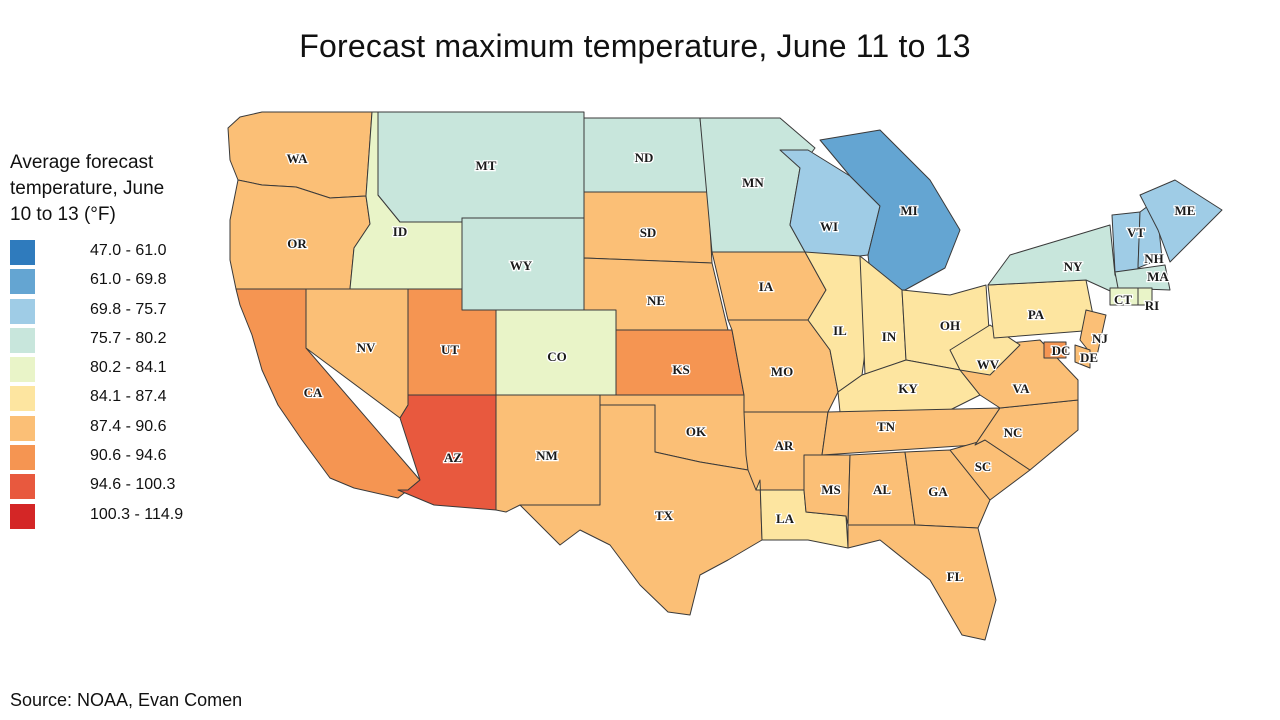 The width and height of the screenshot is (1280, 720). What do you see at coordinates (1126, 242) in the screenshot?
I see `state-vt` at bounding box center [1126, 242].